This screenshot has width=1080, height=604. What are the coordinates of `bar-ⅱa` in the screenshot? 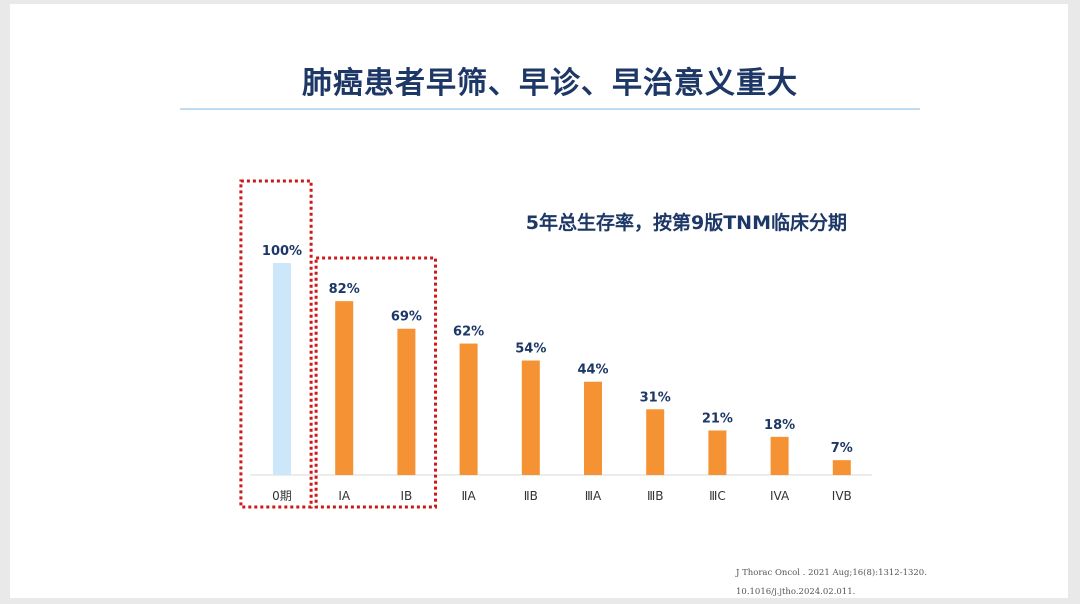 It's located at (468, 409).